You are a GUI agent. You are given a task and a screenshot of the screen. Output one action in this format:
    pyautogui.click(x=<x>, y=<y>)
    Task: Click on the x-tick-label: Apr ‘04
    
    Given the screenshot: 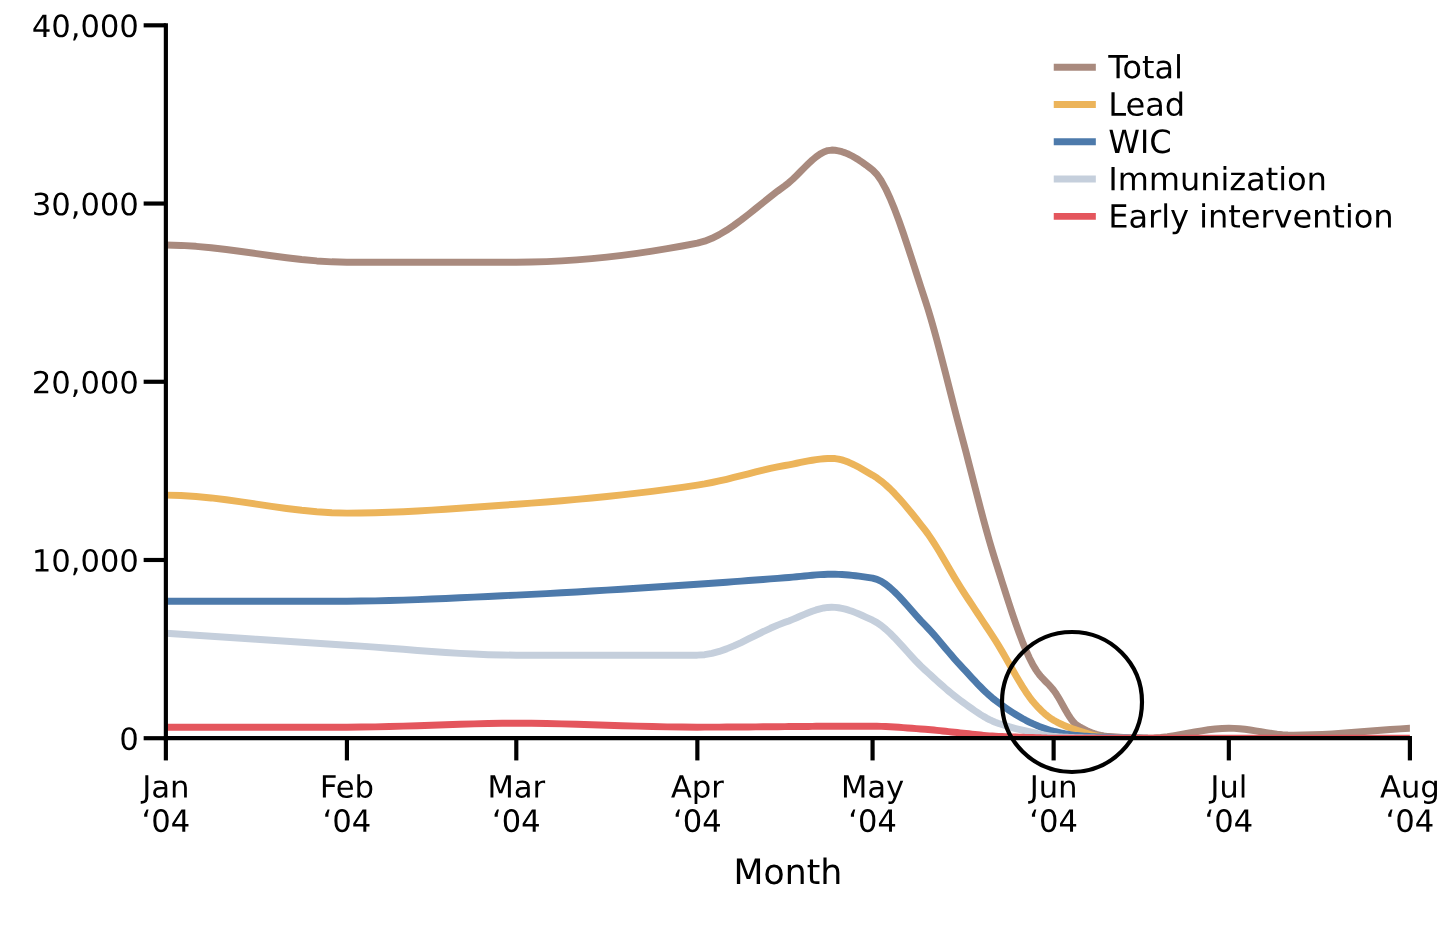 What is the action you would take?
    pyautogui.click(x=697, y=804)
    